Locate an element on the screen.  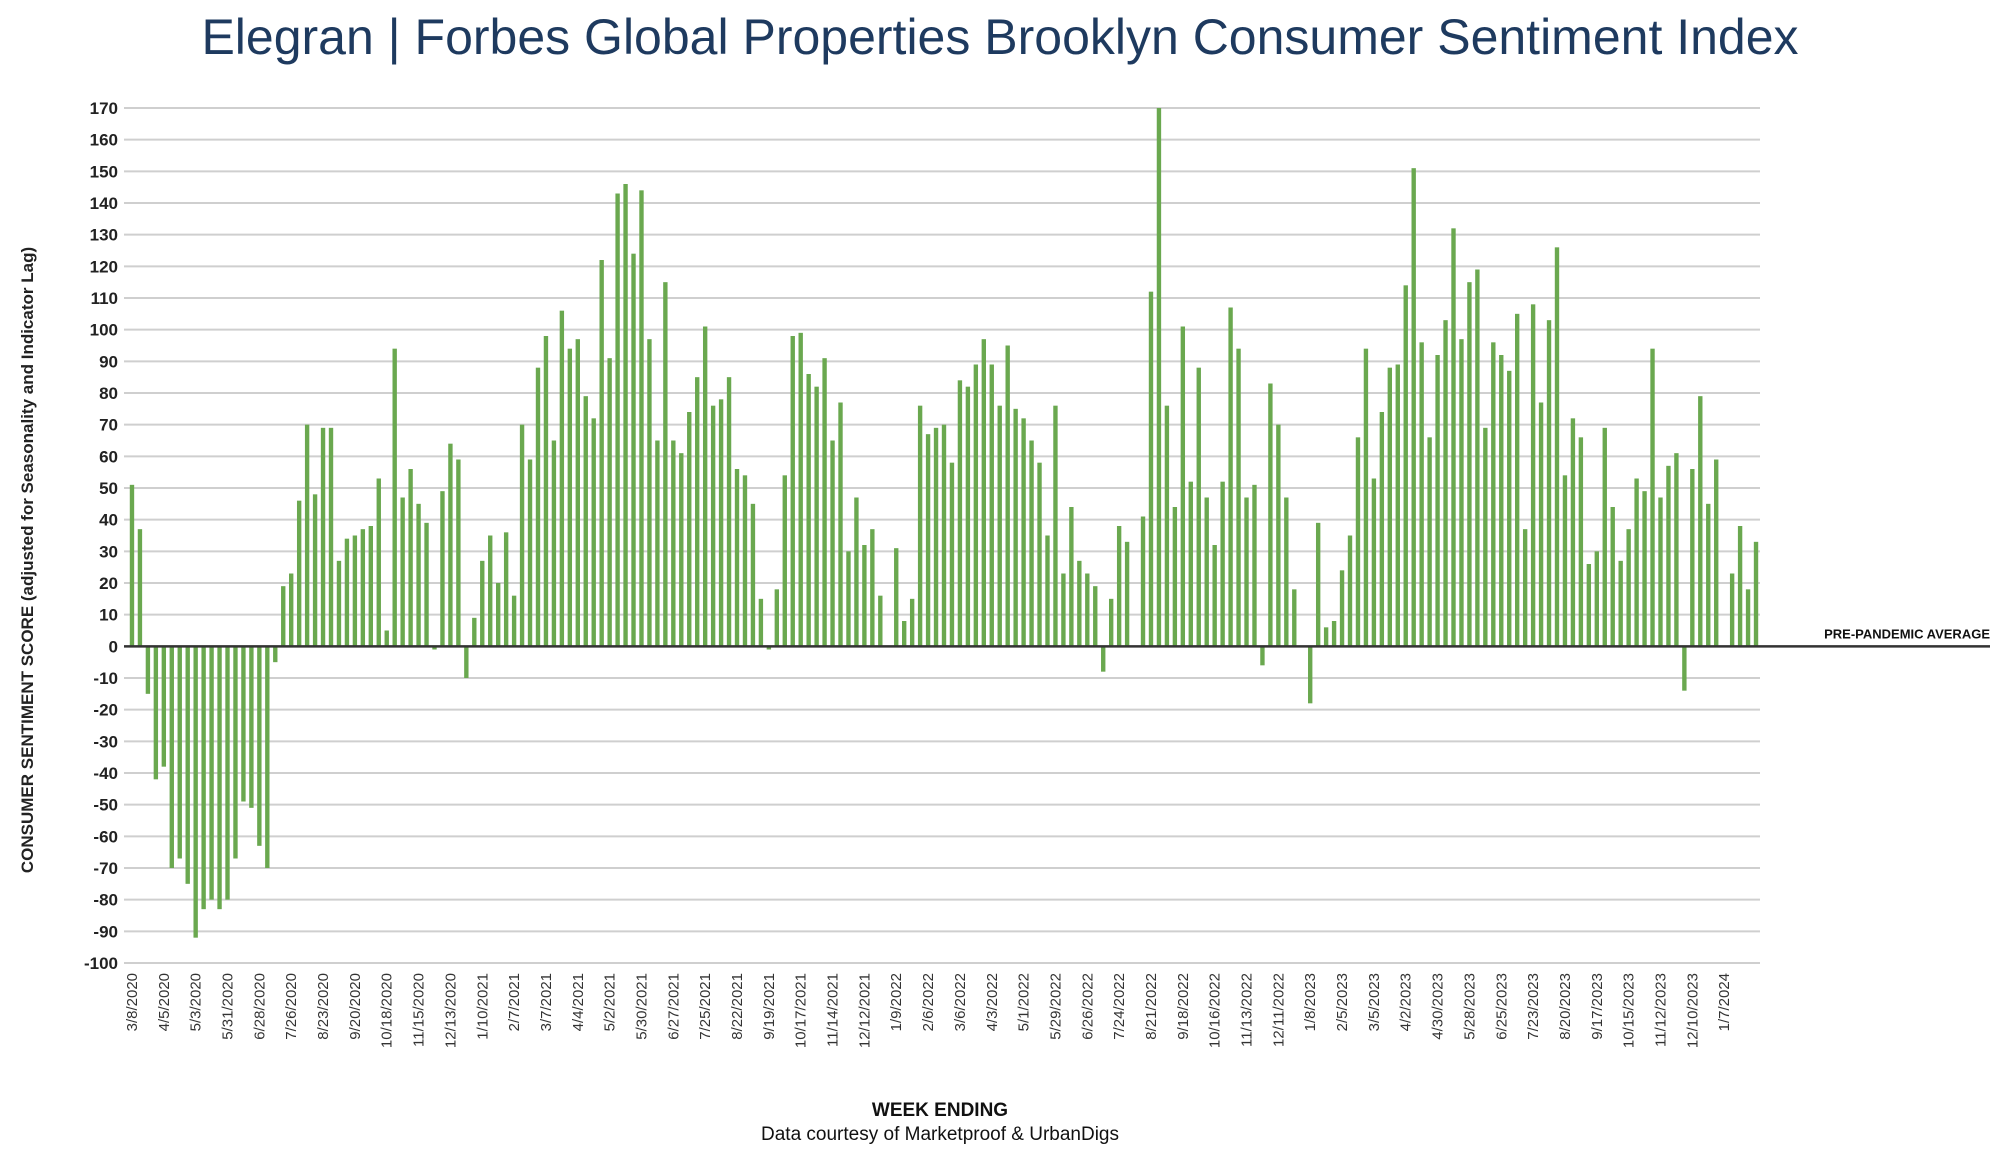
y-tick-label: -40 is located at coordinates (105, 773).